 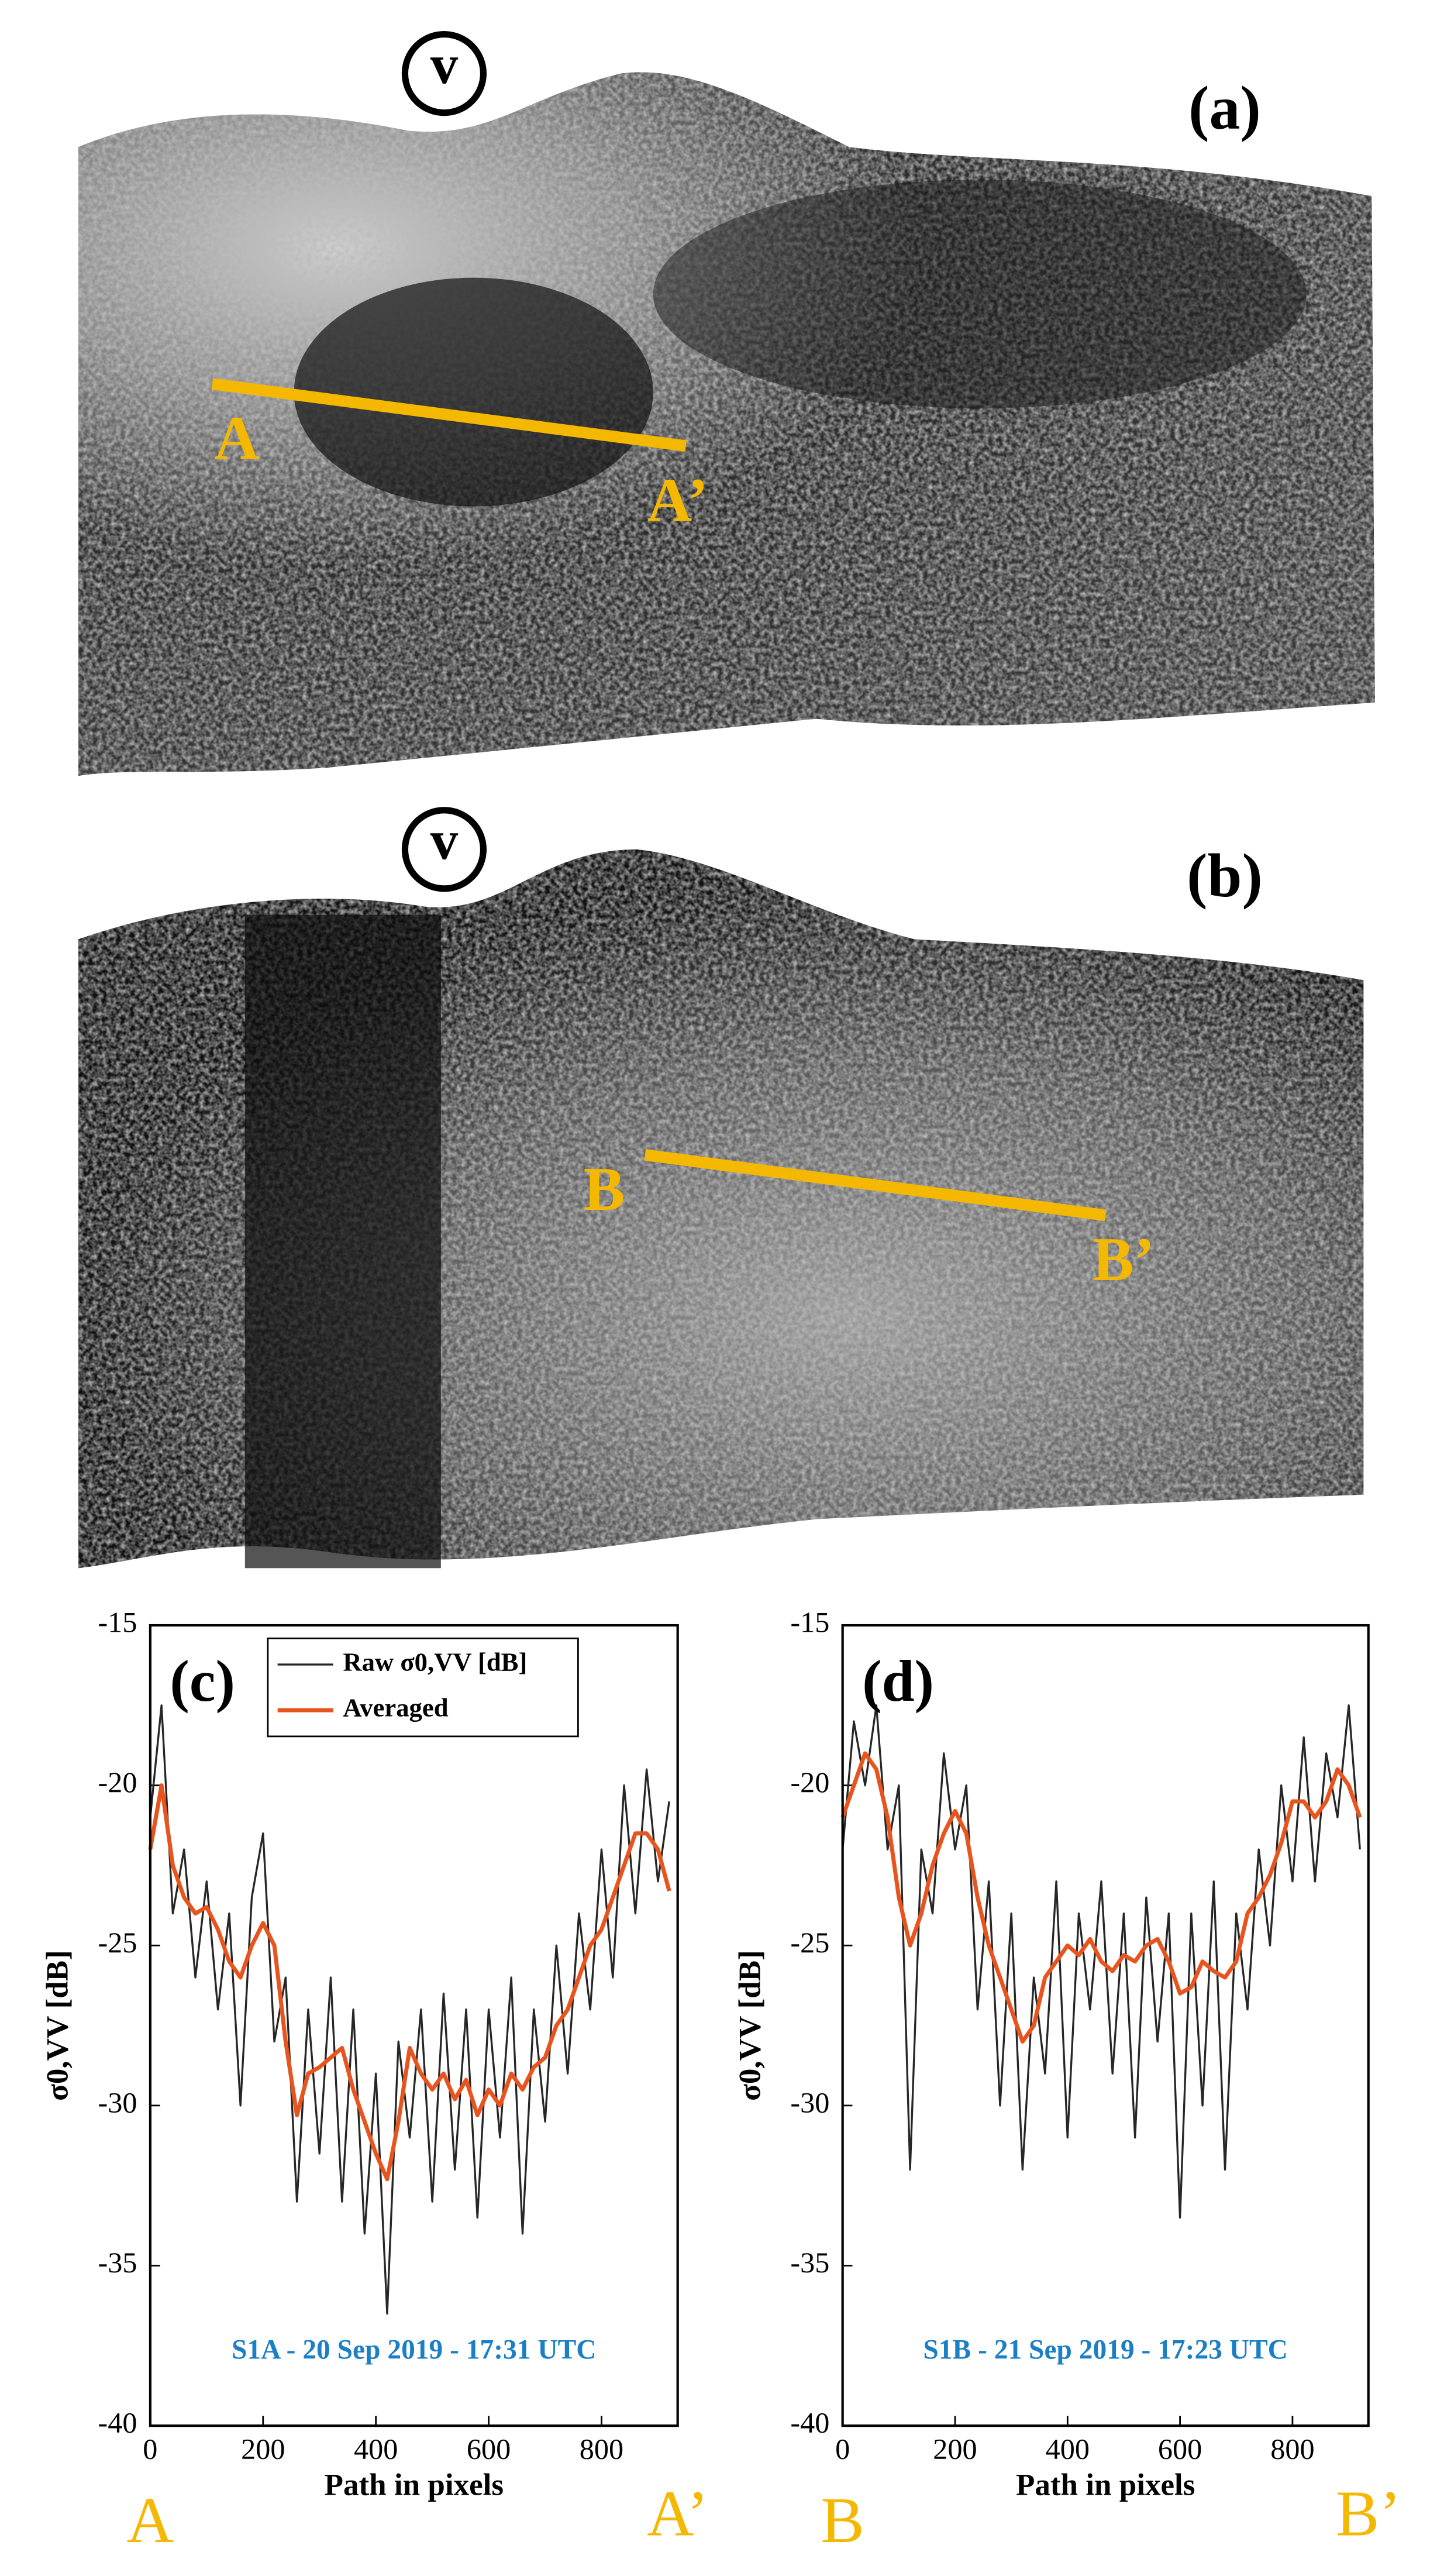 I want to click on annotation: S1B - 21 Sep 2019 - 17:23 UTC, so click(x=1105, y=2349).